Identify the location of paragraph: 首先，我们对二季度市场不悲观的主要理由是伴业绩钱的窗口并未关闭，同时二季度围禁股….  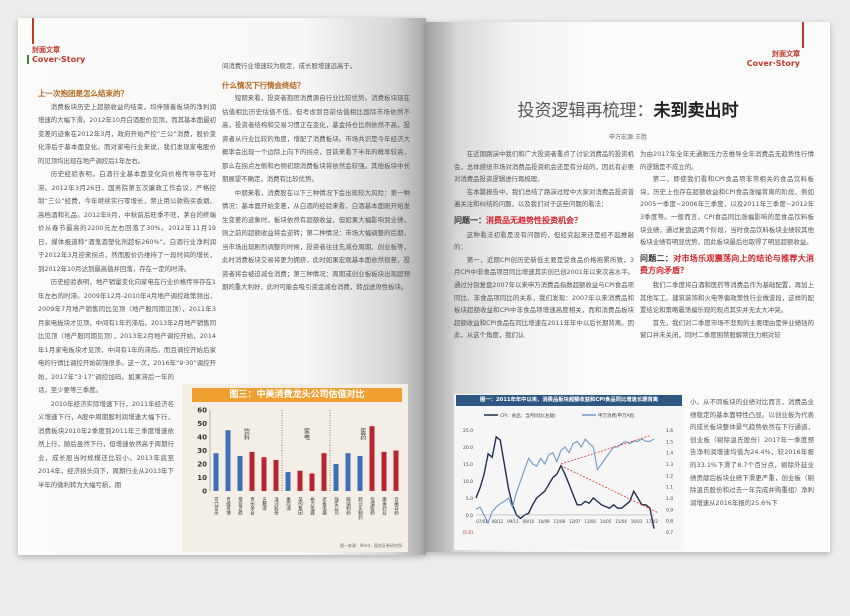
(727, 329).